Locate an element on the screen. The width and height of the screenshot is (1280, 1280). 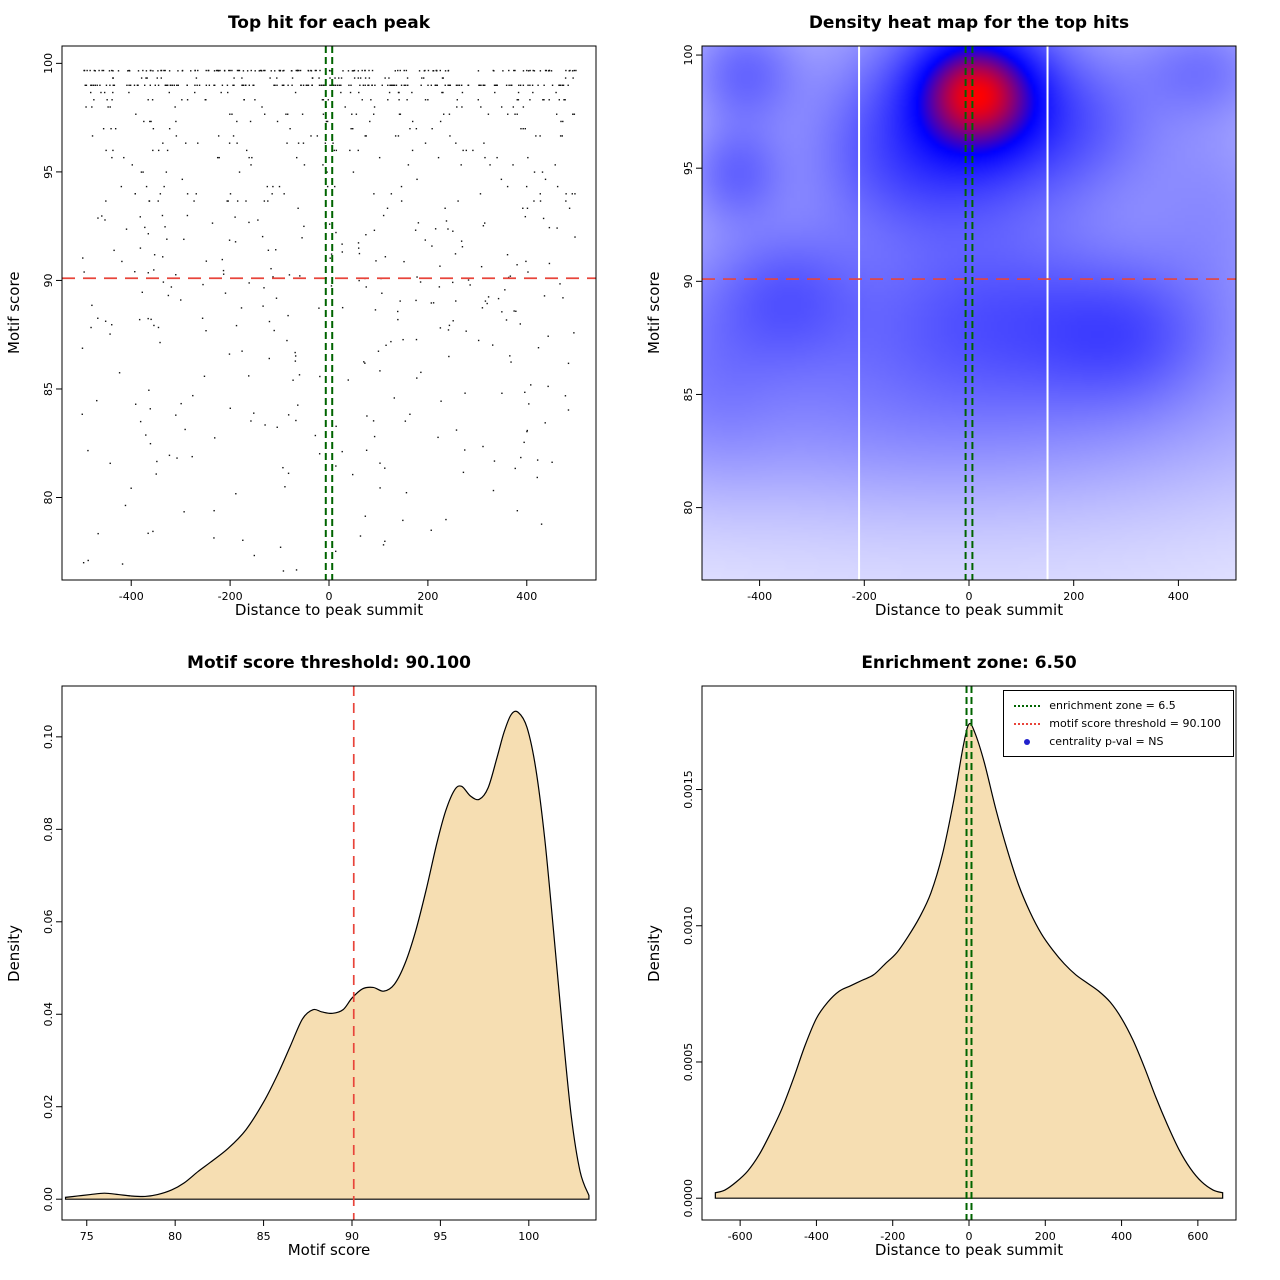
blue-point-swatch is located at coordinates (1027, 741).